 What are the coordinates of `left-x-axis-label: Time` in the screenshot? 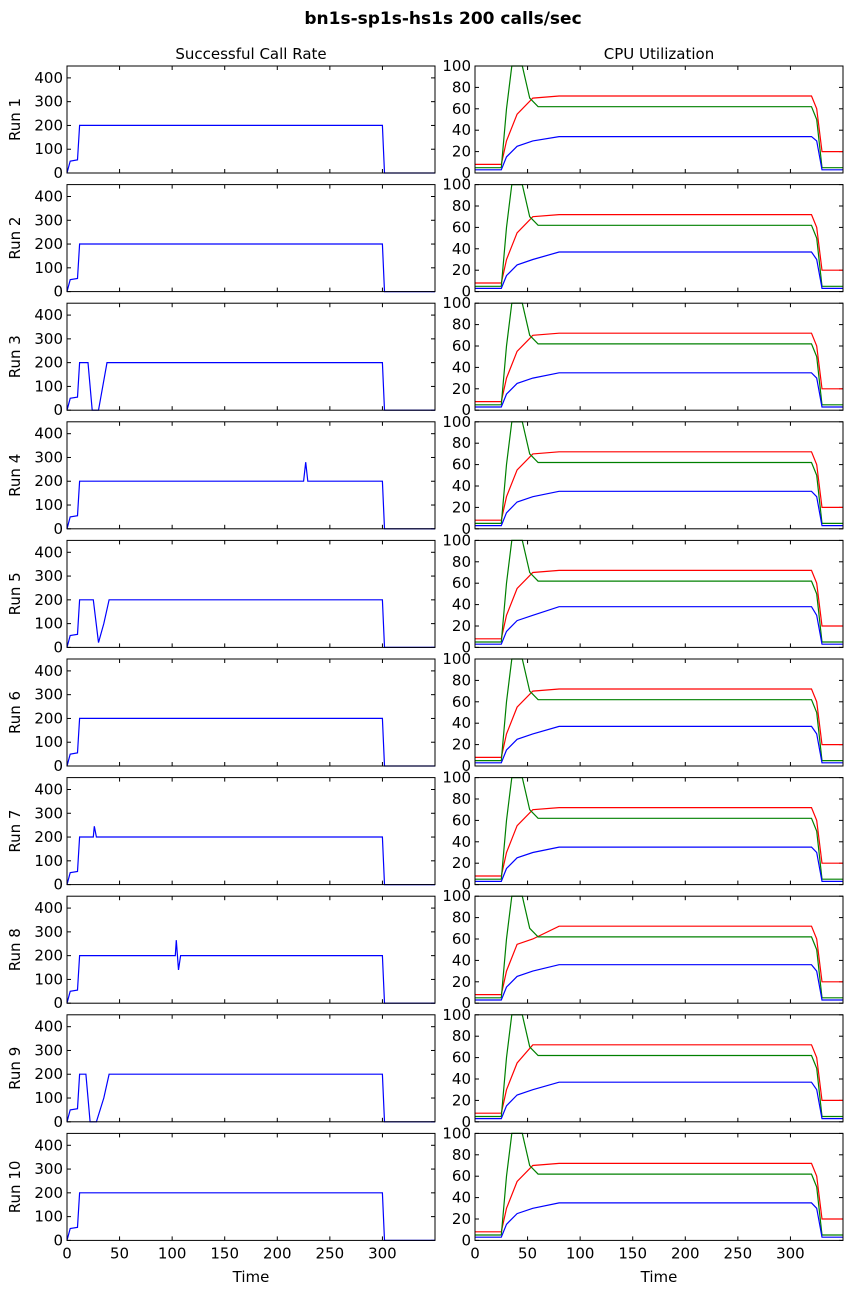 It's located at (251, 1277).